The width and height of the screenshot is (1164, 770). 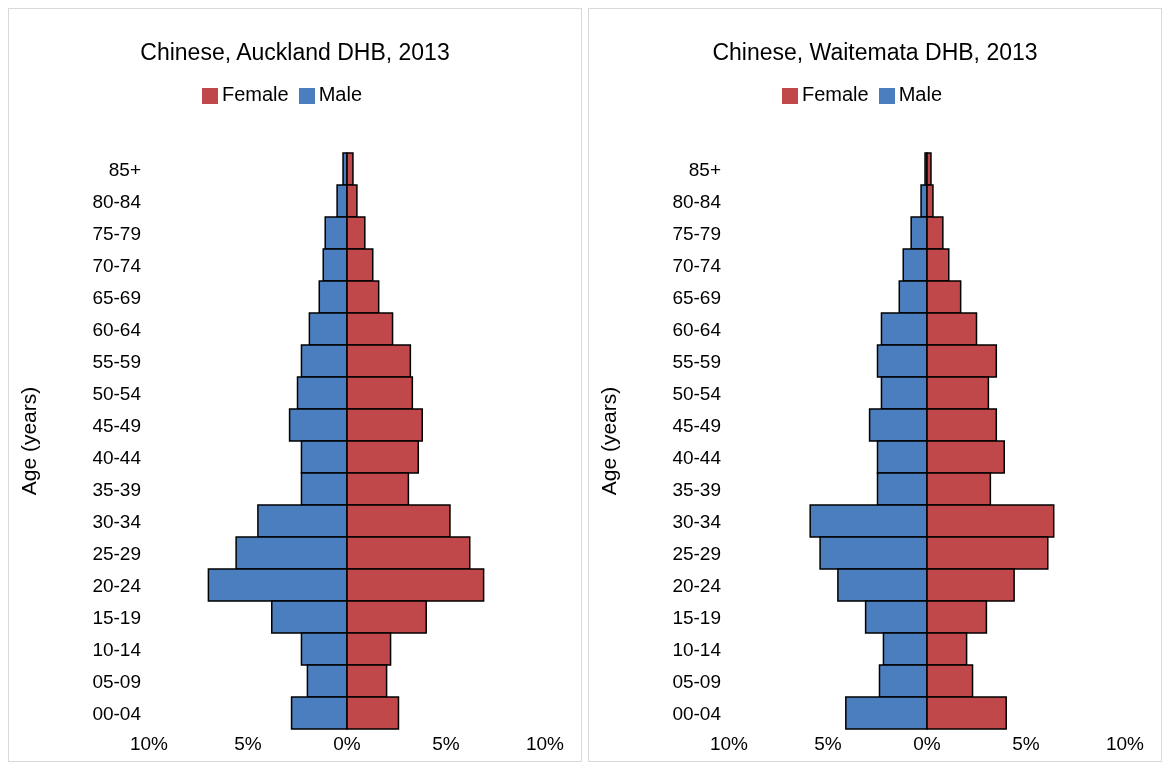 What do you see at coordinates (295, 53) in the screenshot?
I see `chart-title: Chinese, Auckland DHB, 2013` at bounding box center [295, 53].